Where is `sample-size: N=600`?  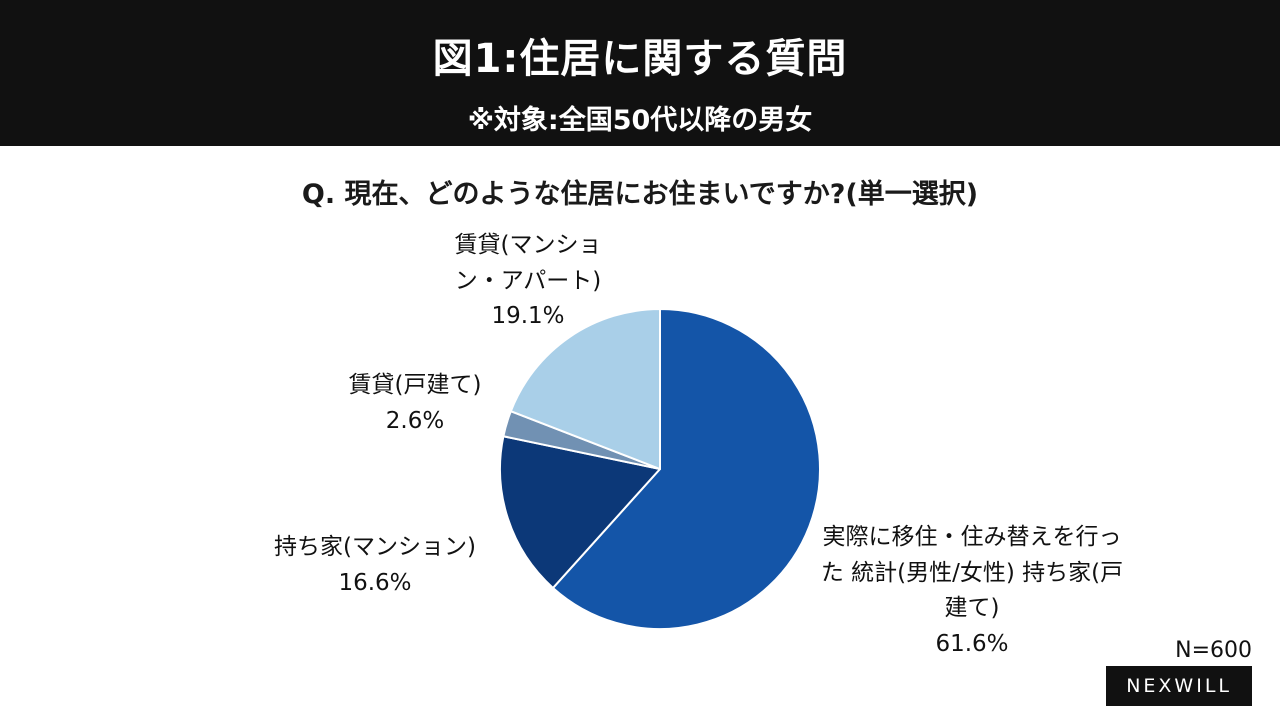 sample-size: N=600 is located at coordinates (1213, 650).